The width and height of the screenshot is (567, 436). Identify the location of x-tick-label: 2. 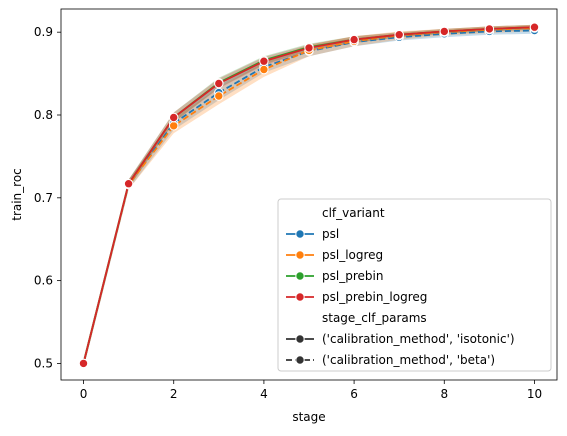
(174, 394).